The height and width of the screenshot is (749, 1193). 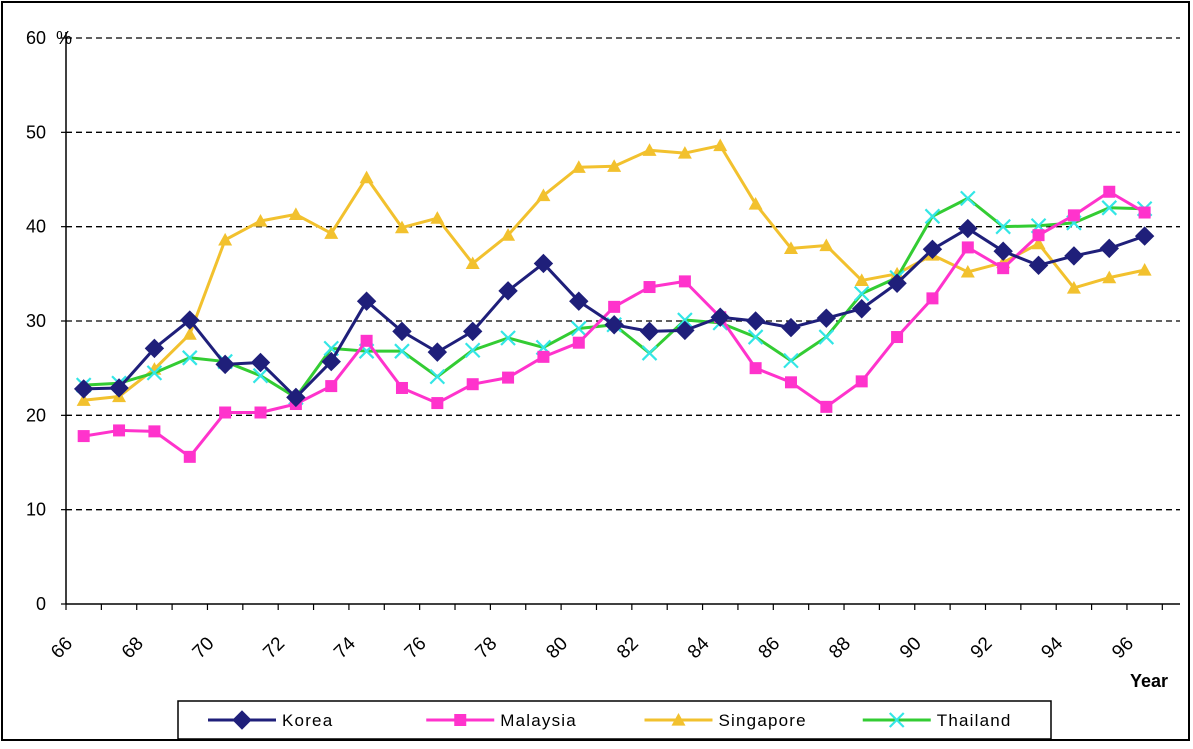 I want to click on y-unit-label: %, so click(x=64, y=38).